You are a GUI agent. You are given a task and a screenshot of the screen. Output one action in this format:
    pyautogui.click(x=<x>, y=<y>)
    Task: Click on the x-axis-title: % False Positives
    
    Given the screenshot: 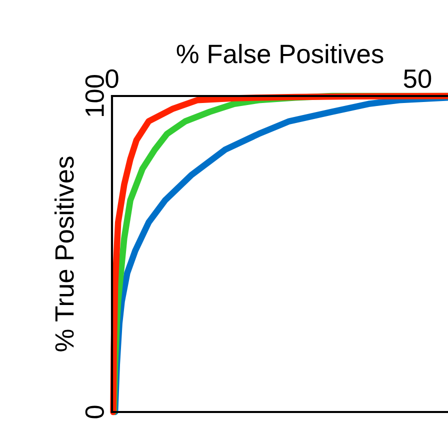 What is the action you would take?
    pyautogui.click(x=280, y=54)
    